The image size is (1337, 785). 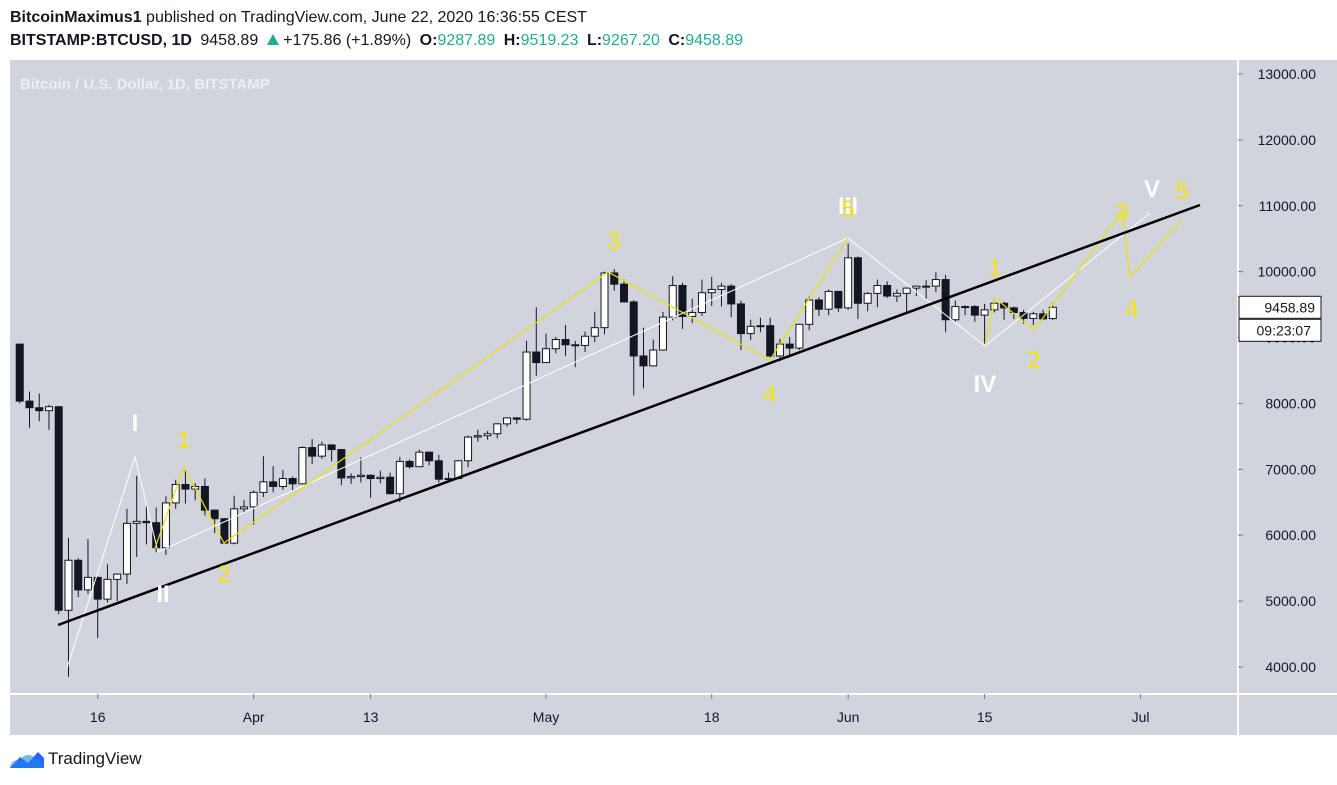 I want to click on y-tick-label: 11000.00, so click(x=1288, y=206).